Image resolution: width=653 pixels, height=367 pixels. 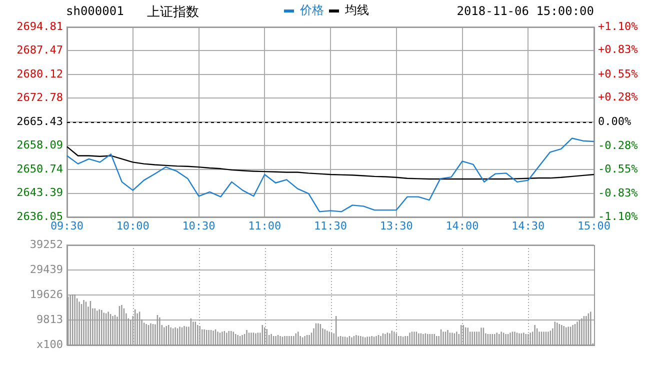 I want to click on y-tick-label: 2643.39, so click(x=39, y=193).